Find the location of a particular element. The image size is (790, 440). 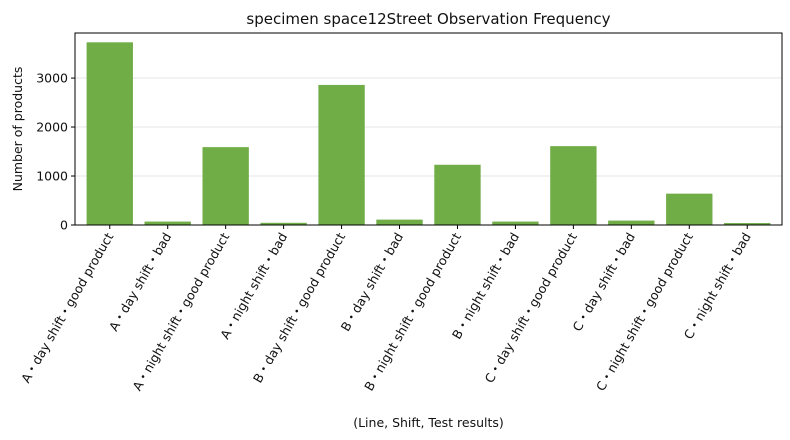

y-axis-ticks: 0 1000 2000 3000 is located at coordinates (55, 152).